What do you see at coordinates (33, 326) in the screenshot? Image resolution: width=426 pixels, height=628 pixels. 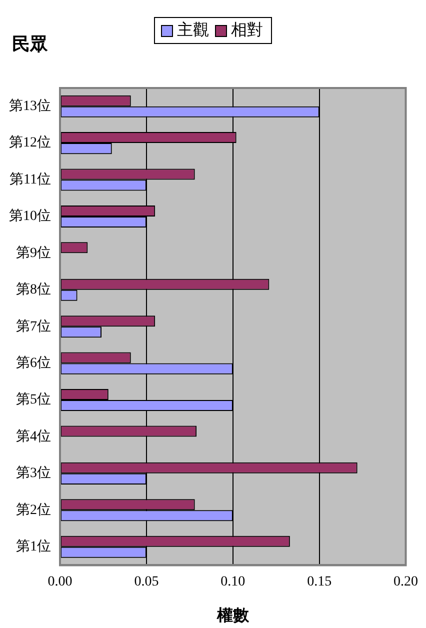 I see `y-tick-label: 第7位` at bounding box center [33, 326].